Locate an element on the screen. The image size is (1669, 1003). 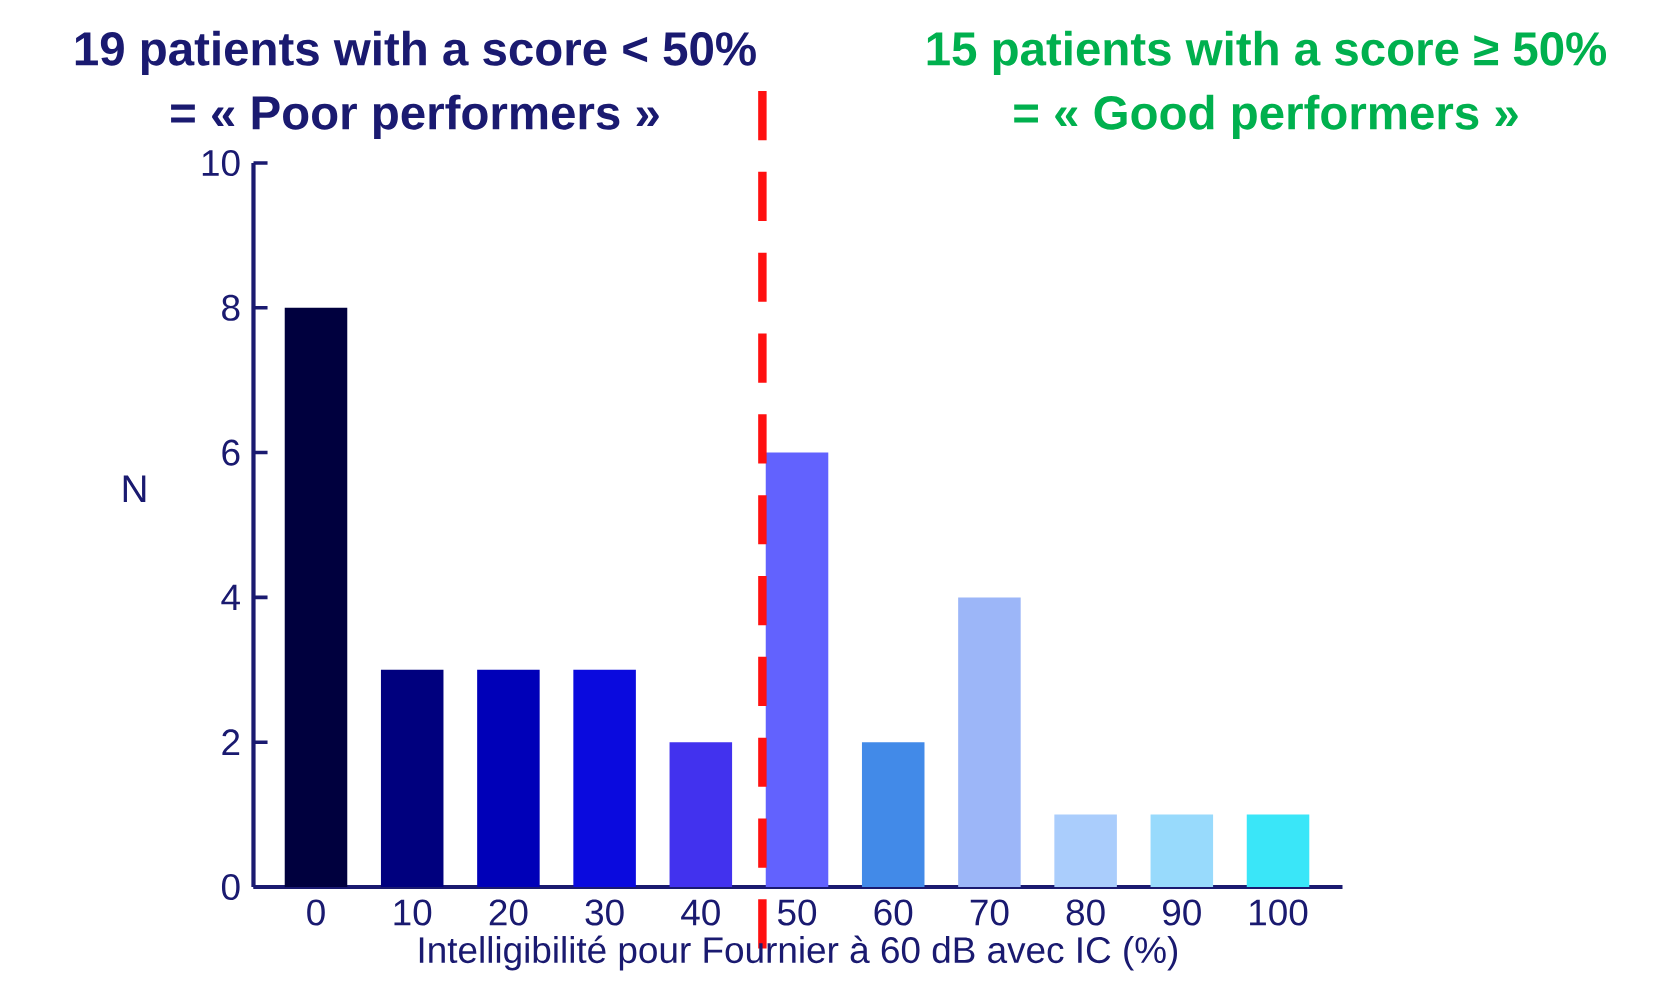
x-tick-label: 60 is located at coordinates (893, 912).